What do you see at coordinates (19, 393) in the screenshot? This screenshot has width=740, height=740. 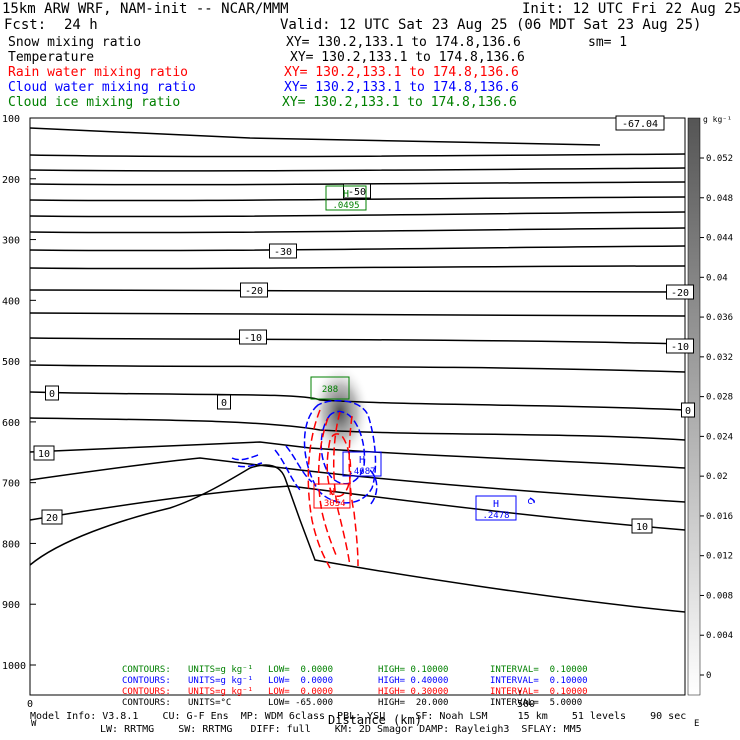 I see `y-axis-ticks: 100 200 300 400 500 600 700 800 900 1000` at bounding box center [19, 393].